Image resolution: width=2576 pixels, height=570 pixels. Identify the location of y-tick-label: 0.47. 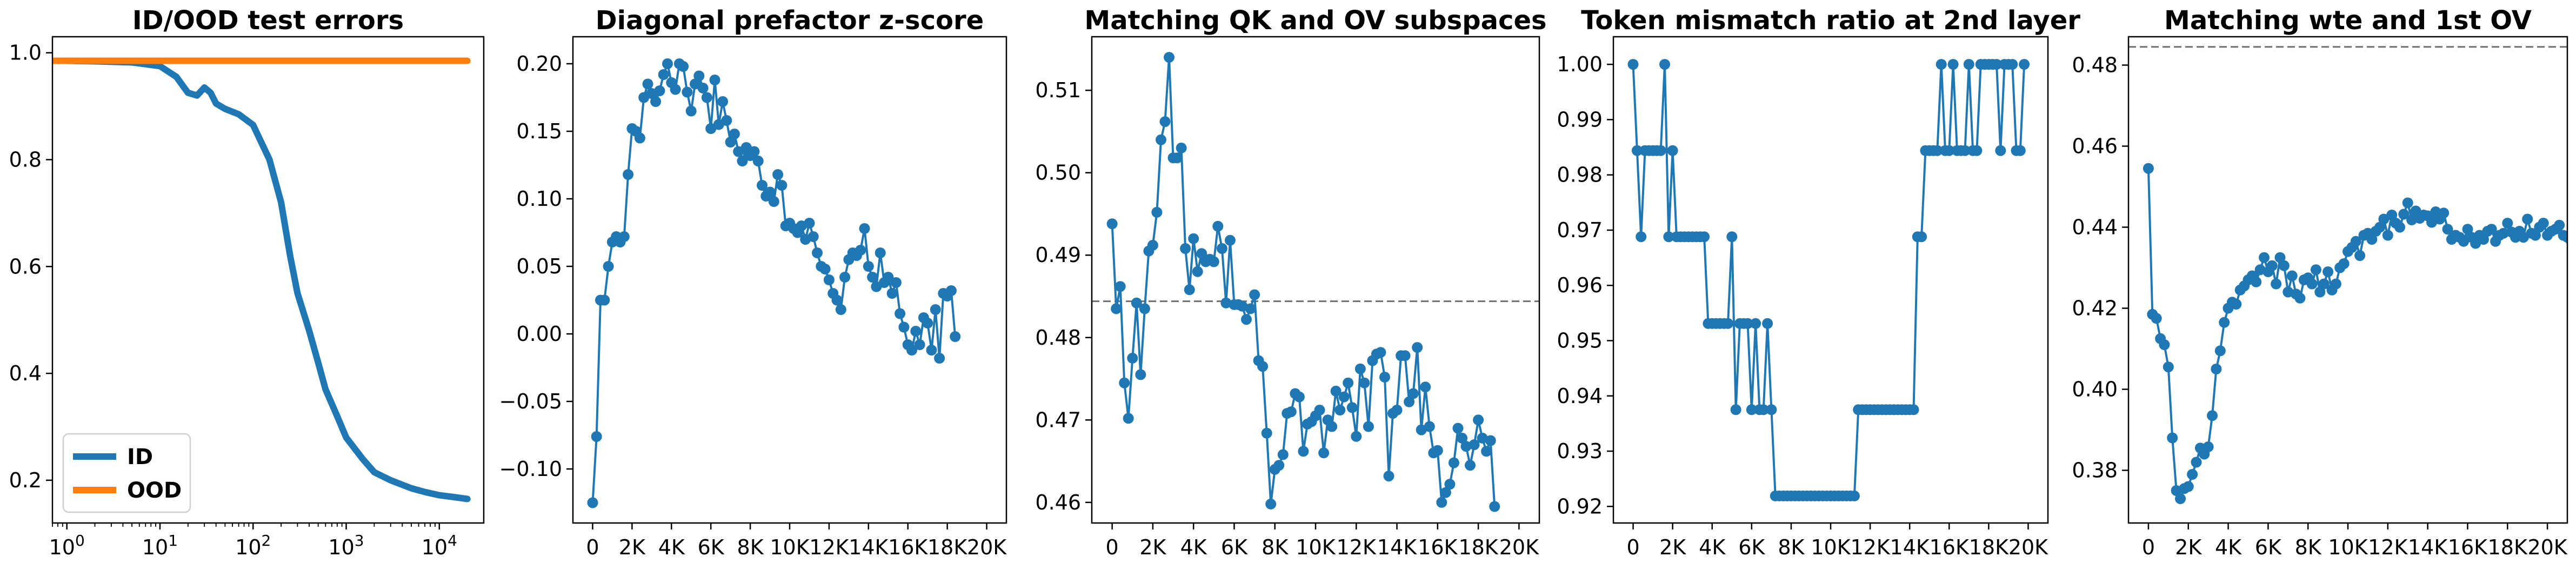
(1058, 420).